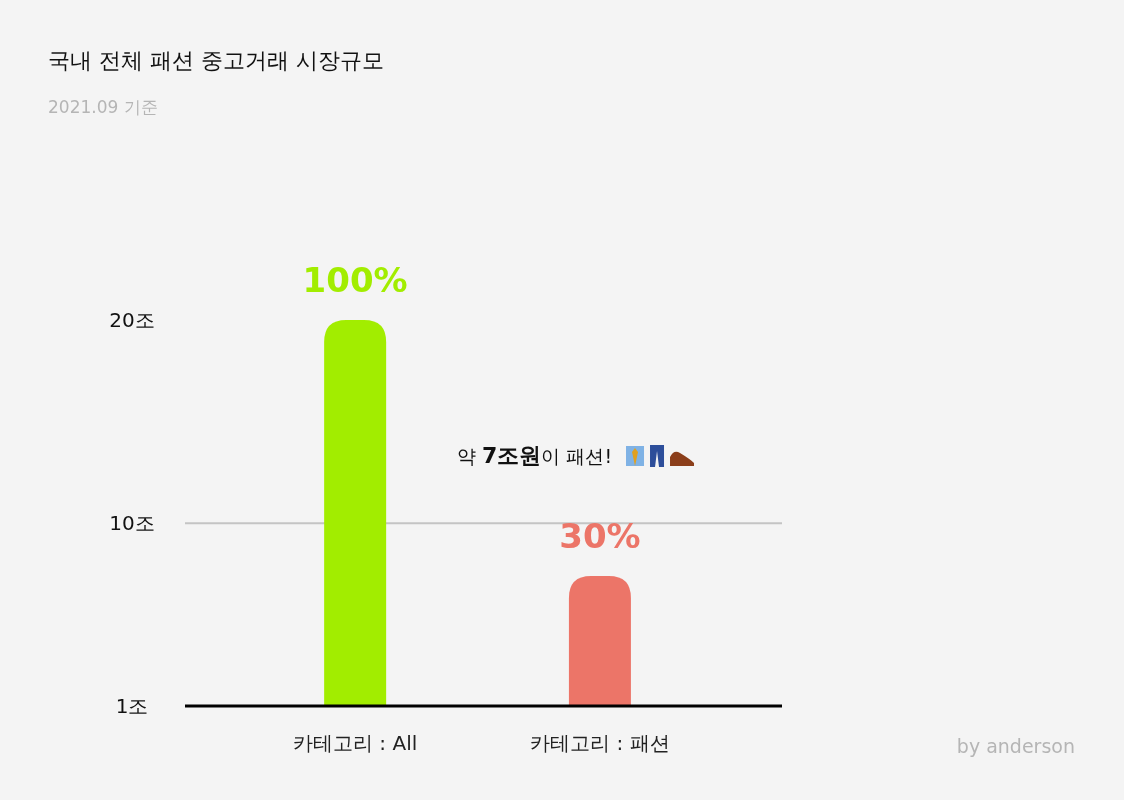  I want to click on text: by anderson, so click(1015, 746).